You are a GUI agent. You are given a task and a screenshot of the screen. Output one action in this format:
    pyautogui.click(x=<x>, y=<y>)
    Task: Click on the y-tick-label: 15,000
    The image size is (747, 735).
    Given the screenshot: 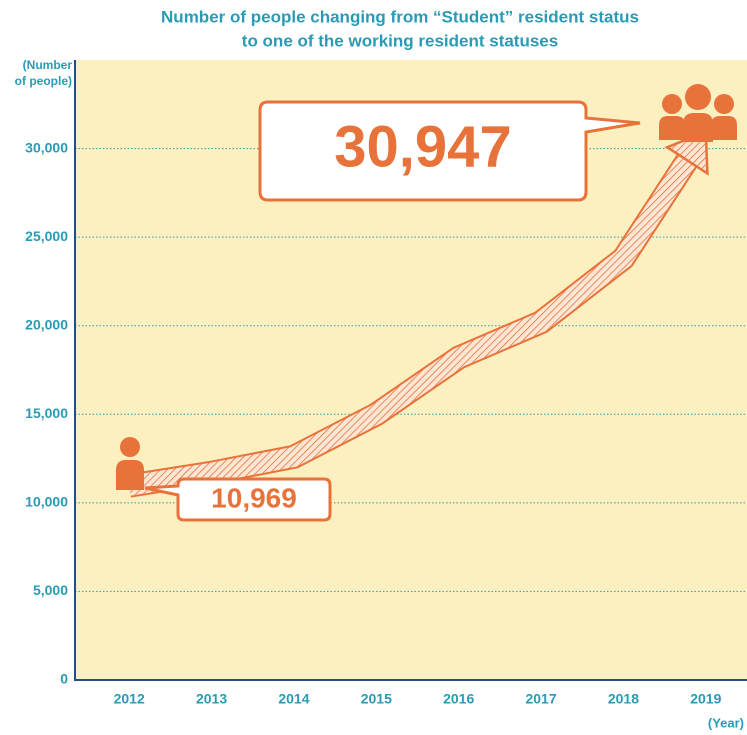 What is the action you would take?
    pyautogui.click(x=46, y=413)
    